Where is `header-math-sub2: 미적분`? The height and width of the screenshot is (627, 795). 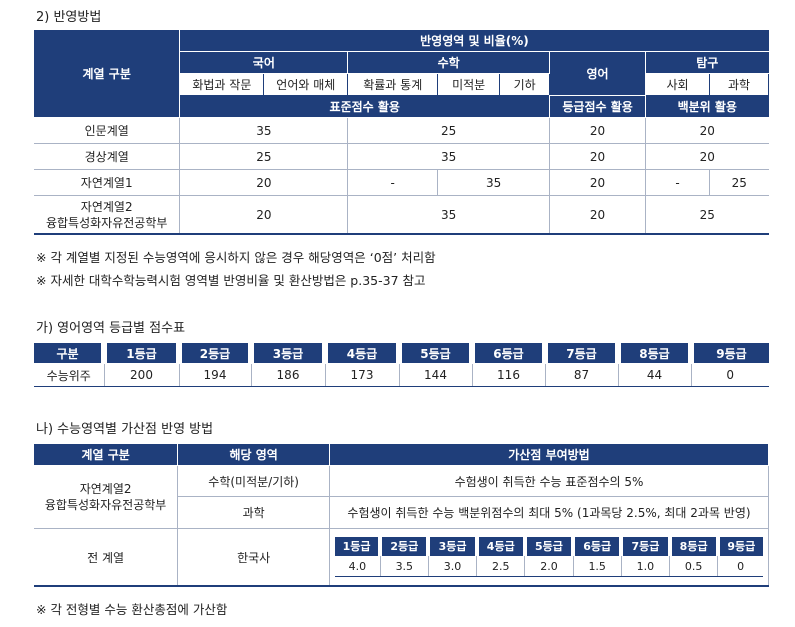 header-math-sub2: 미적분 is located at coordinates (469, 84).